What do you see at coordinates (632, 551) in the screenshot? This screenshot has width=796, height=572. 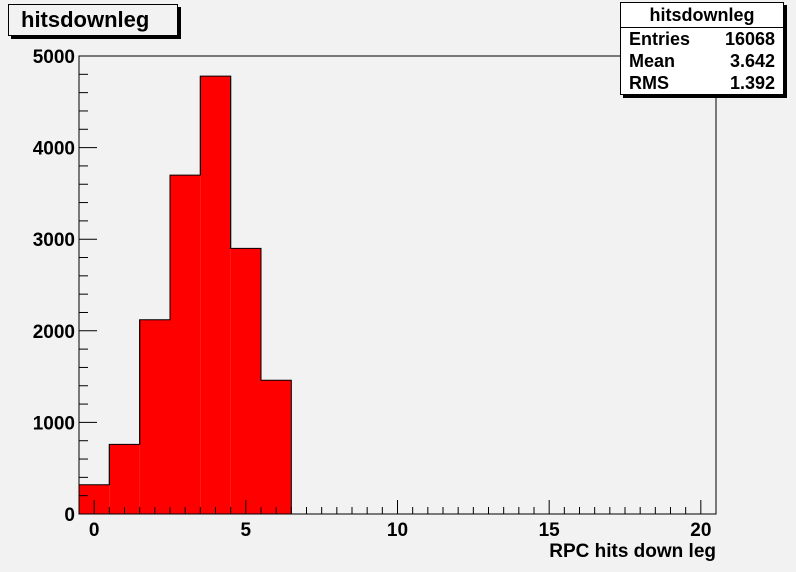 I see `x-axis-label: RPC hits down leg` at bounding box center [632, 551].